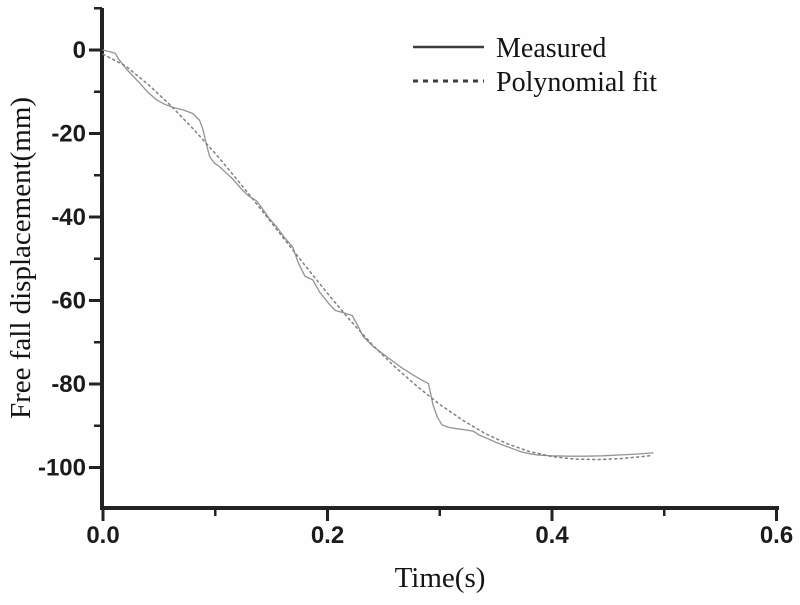  I want to click on y-tick-label: -20, so click(68, 134).